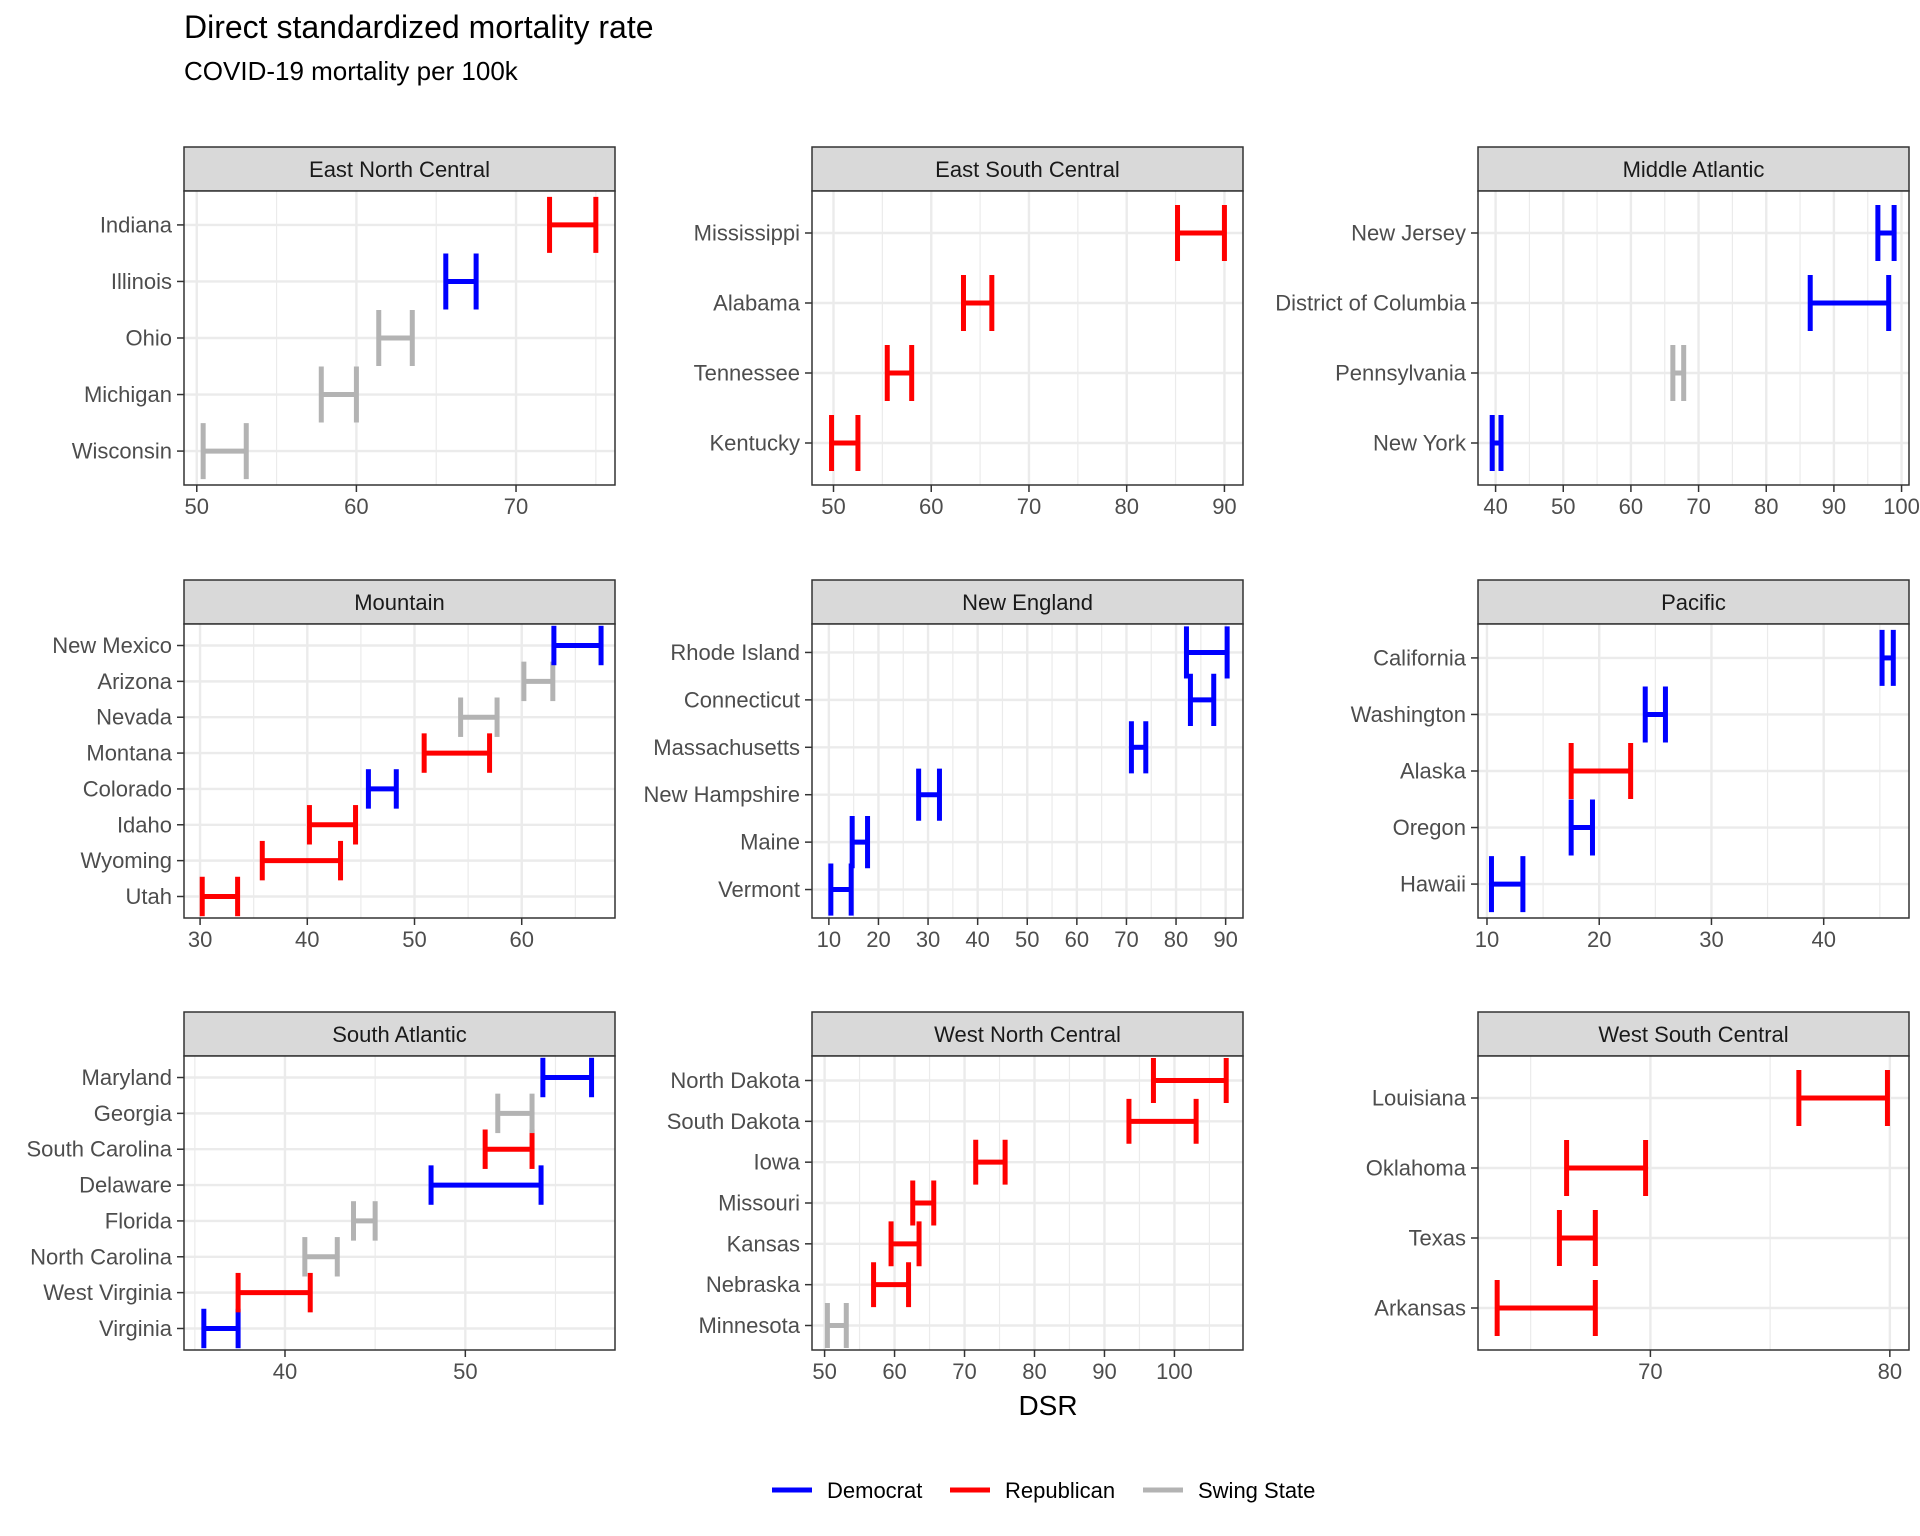 The width and height of the screenshot is (1920, 1536). What do you see at coordinates (221, 1328) in the screenshot?
I see `errorbar-virginia` at bounding box center [221, 1328].